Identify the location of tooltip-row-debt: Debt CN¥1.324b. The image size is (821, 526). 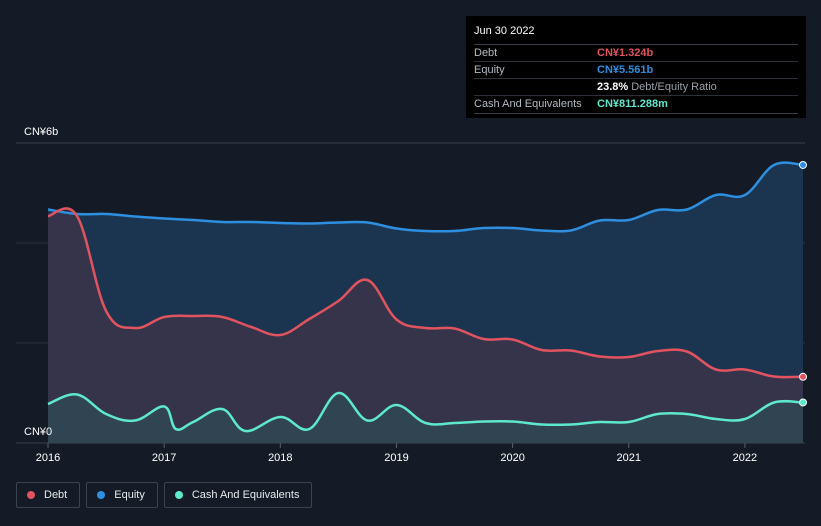
(636, 53).